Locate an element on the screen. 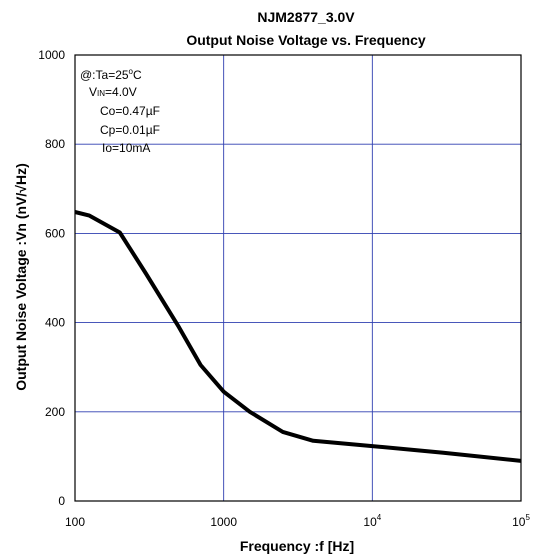  x-tick-label: 10⁴ is located at coordinates (372, 521).